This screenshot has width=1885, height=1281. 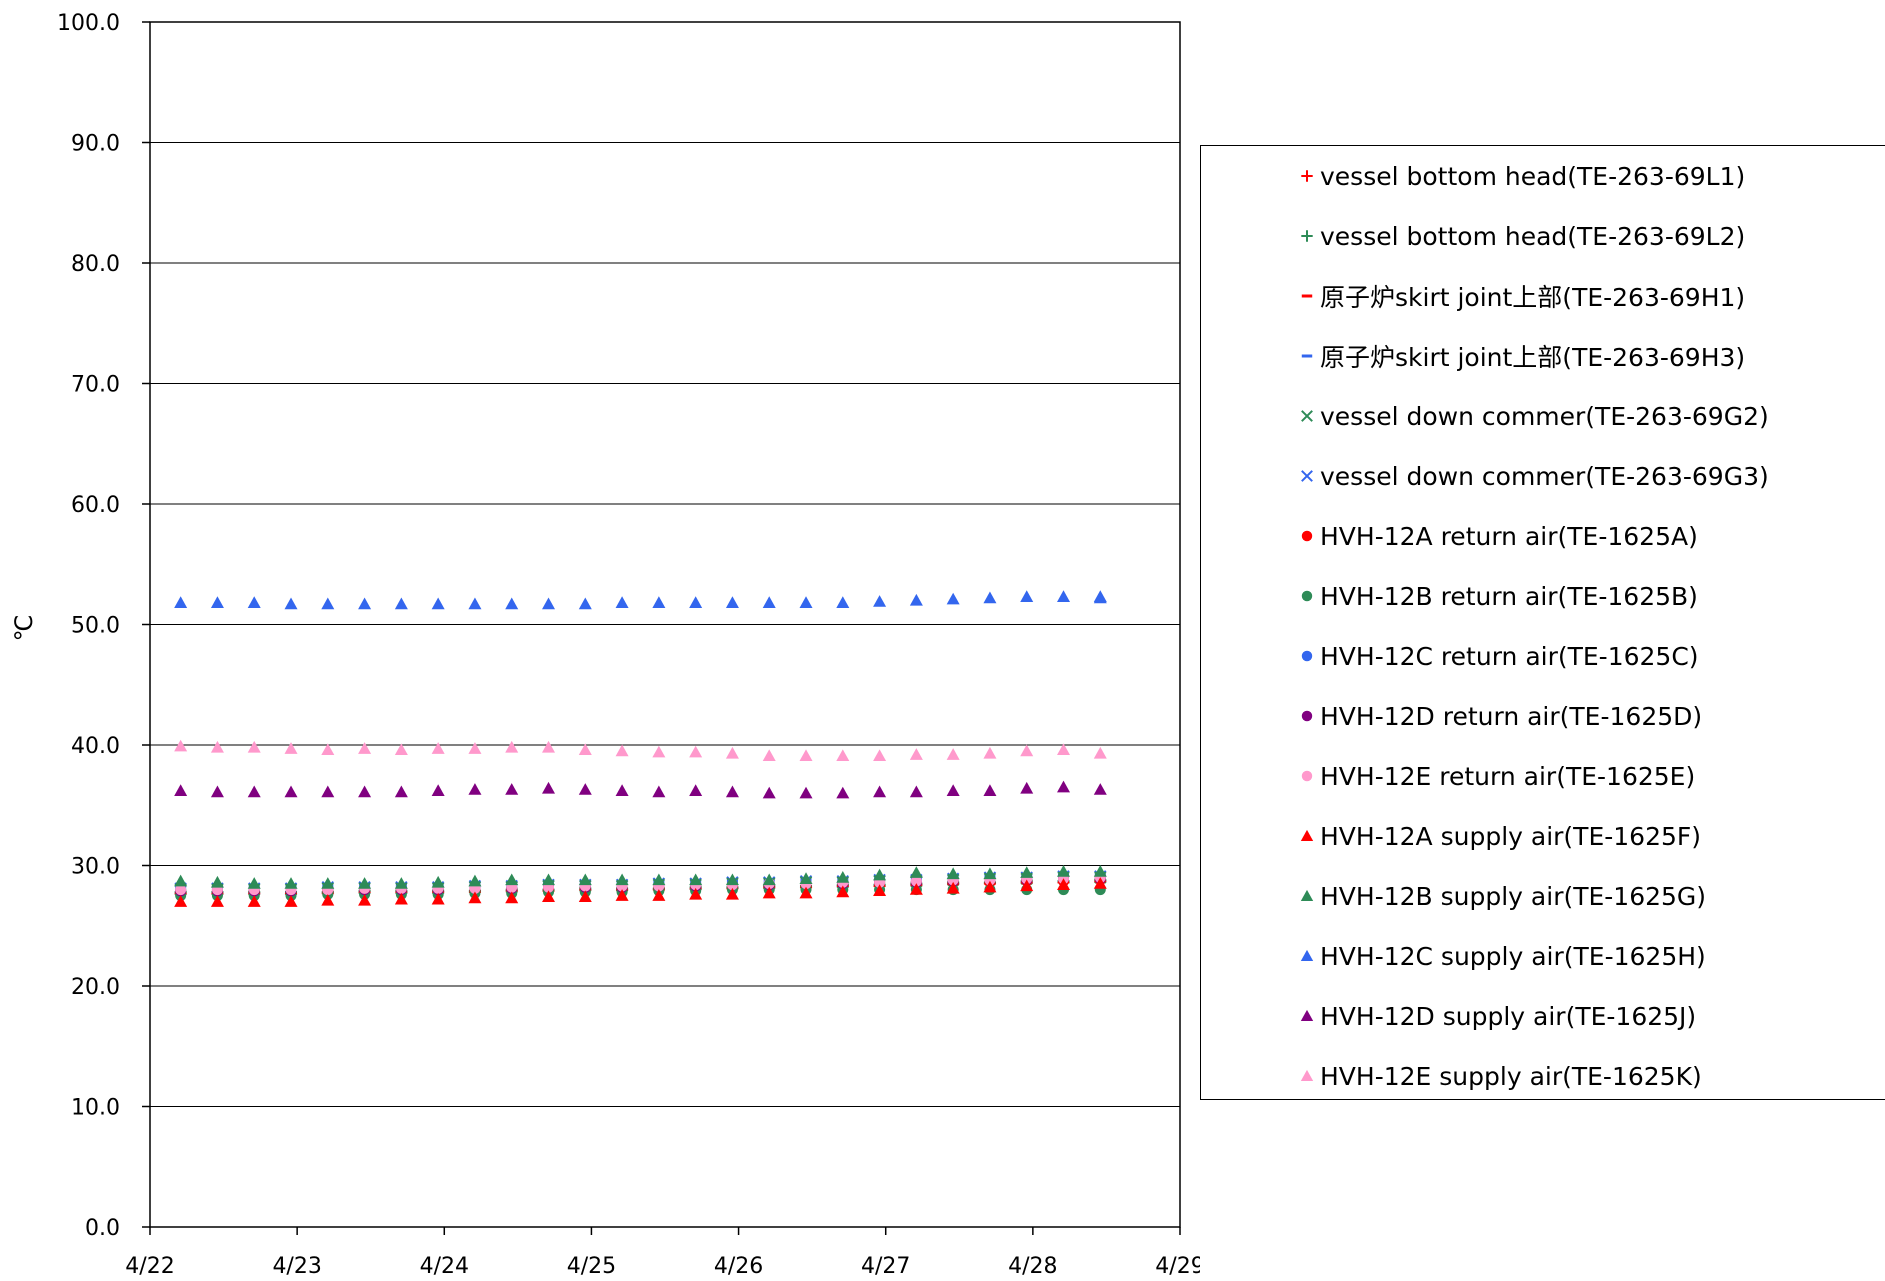 I want to click on y-tick-label: 90.0, so click(x=95, y=144).